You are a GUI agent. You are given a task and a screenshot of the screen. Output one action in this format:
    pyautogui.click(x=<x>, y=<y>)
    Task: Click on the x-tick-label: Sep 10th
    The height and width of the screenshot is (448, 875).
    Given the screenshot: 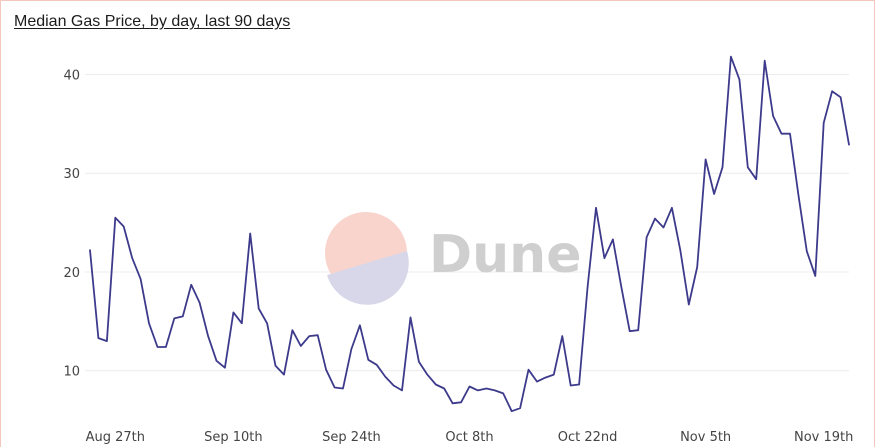 What is the action you would take?
    pyautogui.click(x=233, y=437)
    